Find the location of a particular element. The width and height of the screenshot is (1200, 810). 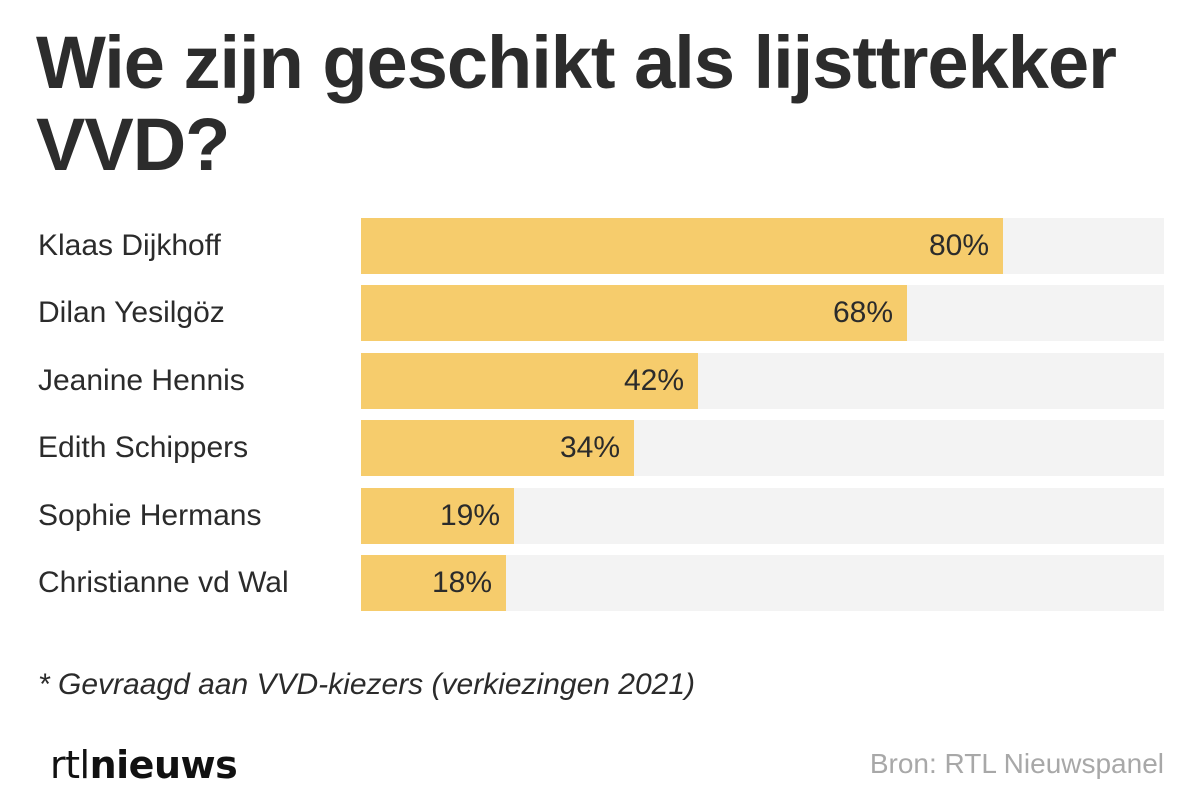

category-label: Dilan Yesilgöz is located at coordinates (131, 312).